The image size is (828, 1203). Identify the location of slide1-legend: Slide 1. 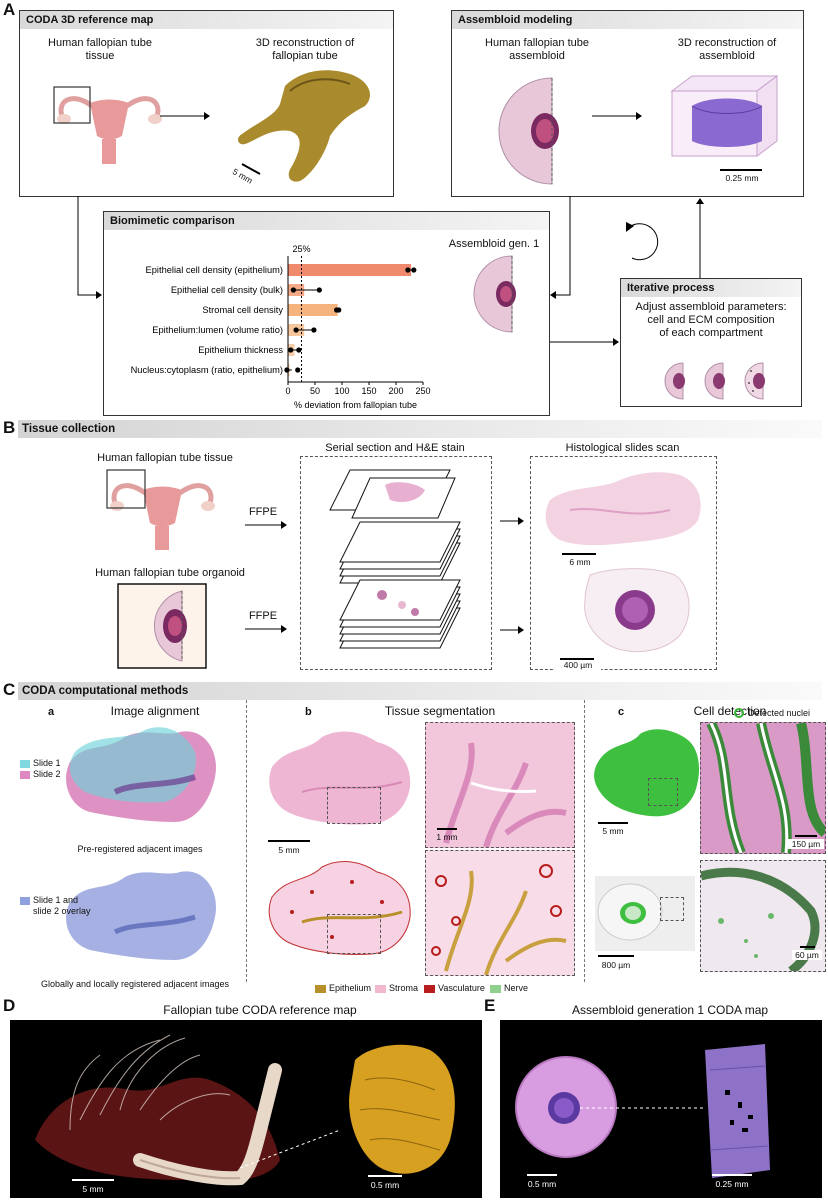
(47, 763).